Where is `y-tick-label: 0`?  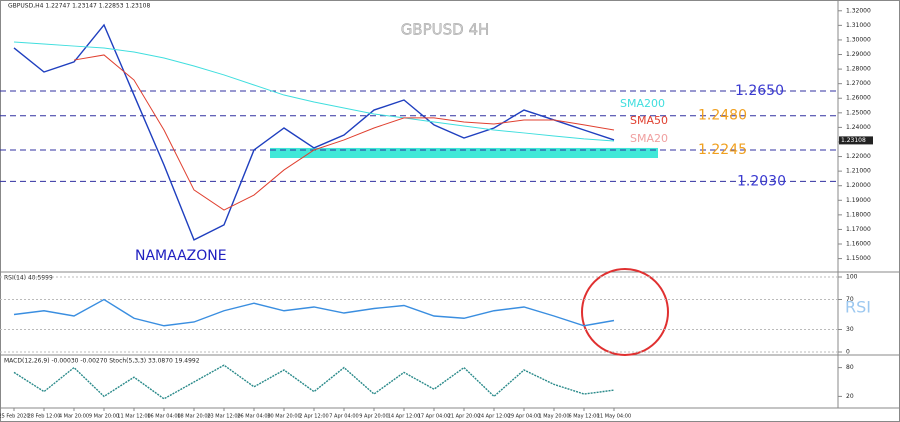 y-tick-label: 0 is located at coordinates (848, 352).